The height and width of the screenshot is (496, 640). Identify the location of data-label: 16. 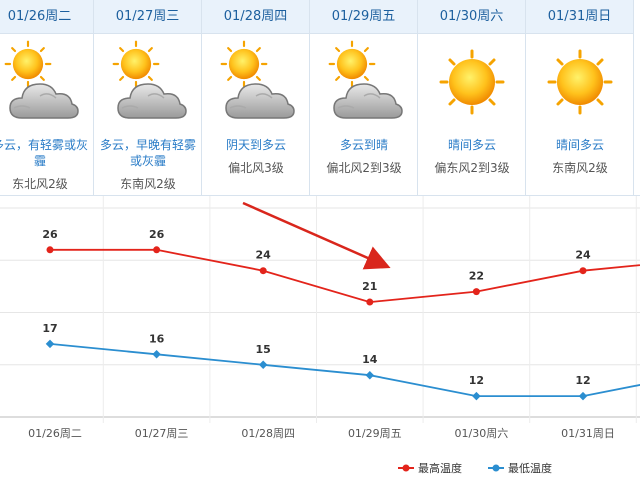
(157, 338).